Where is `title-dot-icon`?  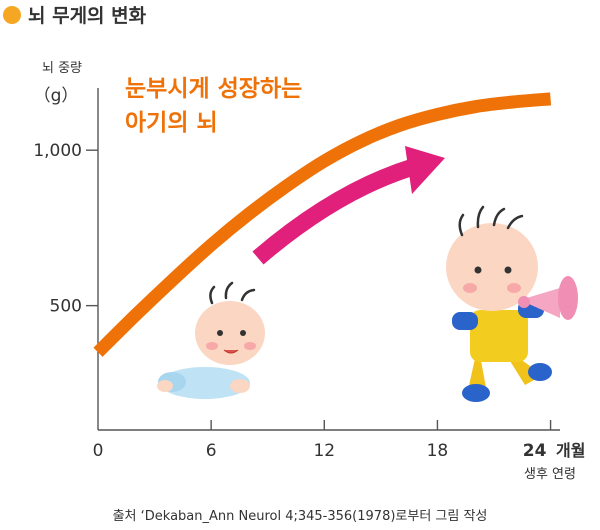
title-dot-icon is located at coordinates (12, 15).